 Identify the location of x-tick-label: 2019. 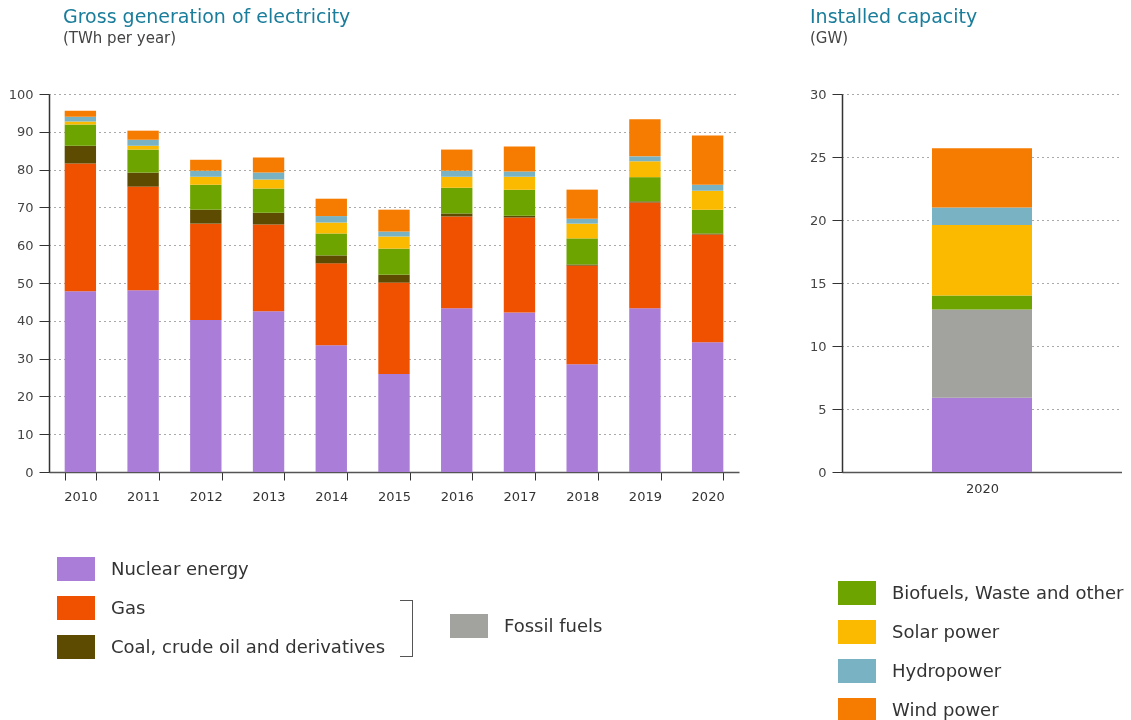
(645, 496).